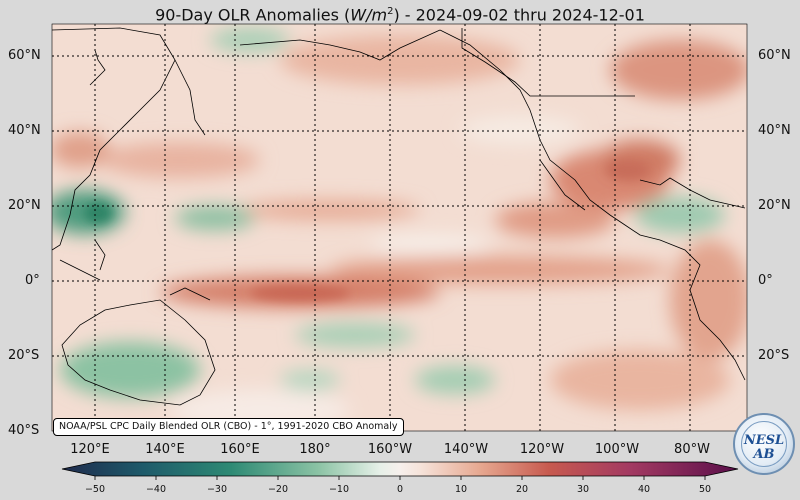 The image size is (800, 500). What do you see at coordinates (583, 489) in the screenshot?
I see `colorbar-tick-label: 30` at bounding box center [583, 489].